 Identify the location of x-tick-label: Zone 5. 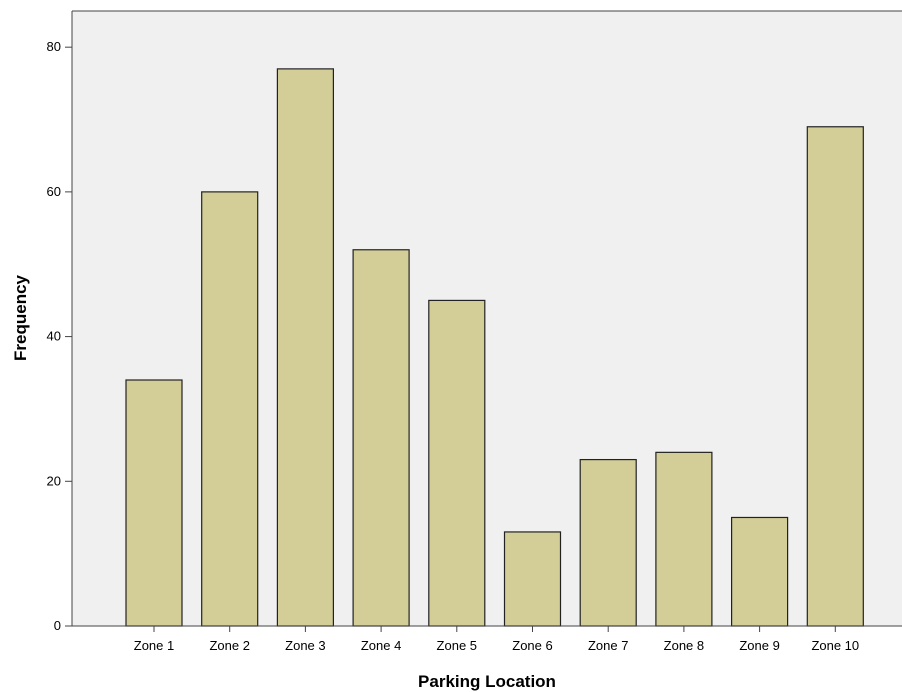
(457, 645).